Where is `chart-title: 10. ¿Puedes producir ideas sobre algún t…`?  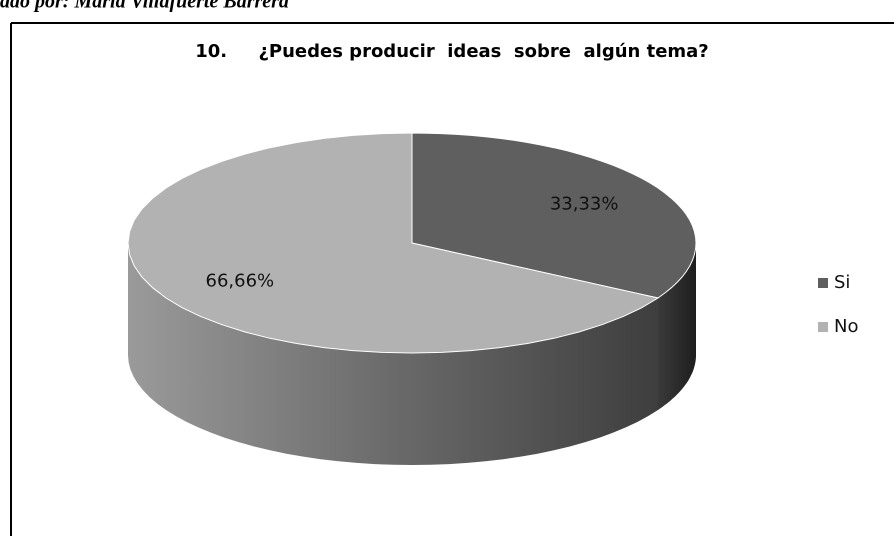 chart-title: 10. ¿Puedes producir ideas sobre algún t… is located at coordinates (452, 51).